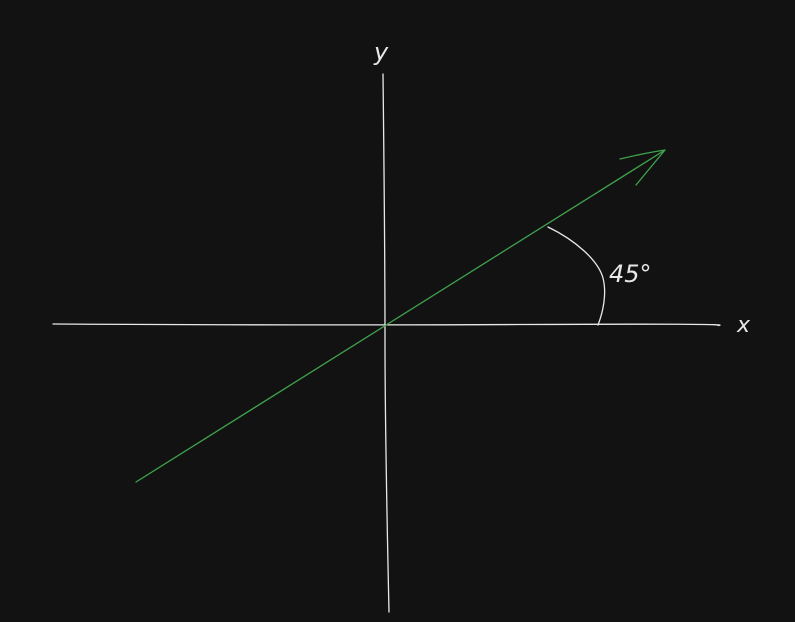  What do you see at coordinates (630, 274) in the screenshot?
I see `angle-label: 45°` at bounding box center [630, 274].